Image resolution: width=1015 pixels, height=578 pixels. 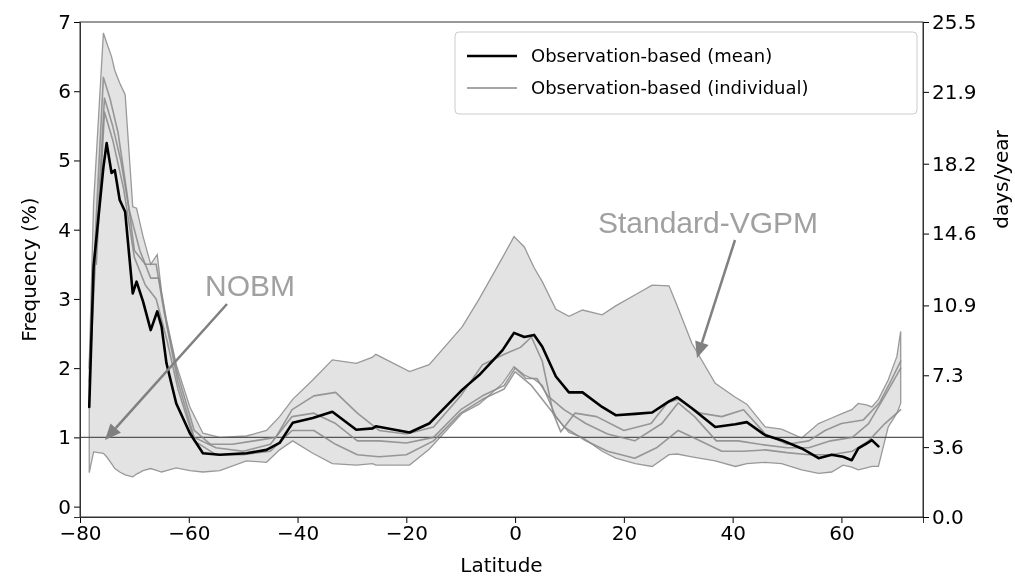 I want to click on y-tick-label: 6, so click(x=64, y=91).